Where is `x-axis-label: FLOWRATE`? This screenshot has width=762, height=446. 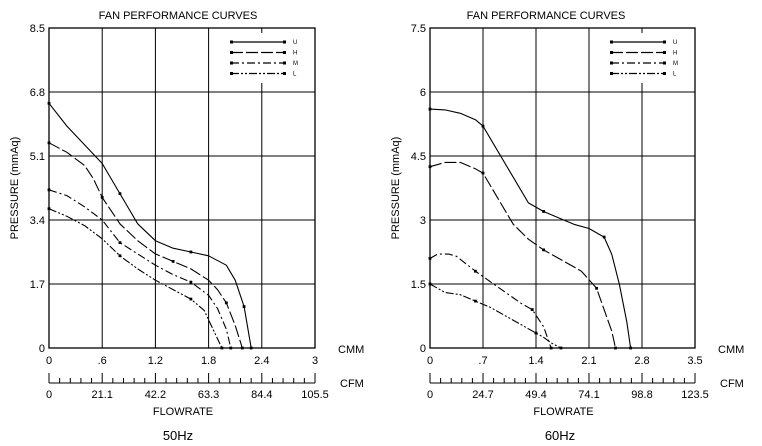
x-axis-label: FLOWRATE is located at coordinates (183, 412).